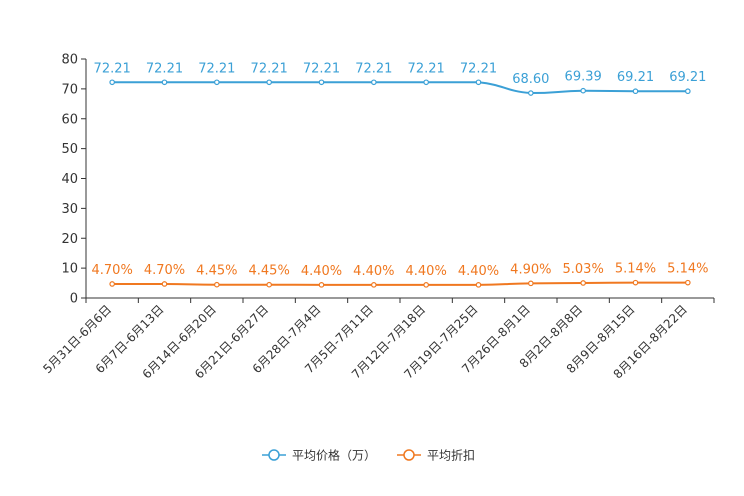 The image size is (744, 496). What do you see at coordinates (69, 60) in the screenshot?
I see `y-tick-label: 80` at bounding box center [69, 60].